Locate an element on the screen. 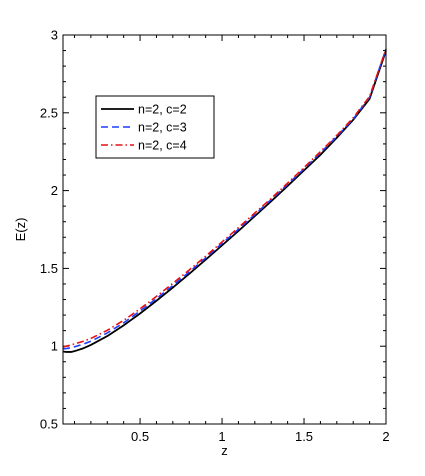  legend: n=2, c=2 n=2, c=3 n=2, c=4 is located at coordinates (155, 127).